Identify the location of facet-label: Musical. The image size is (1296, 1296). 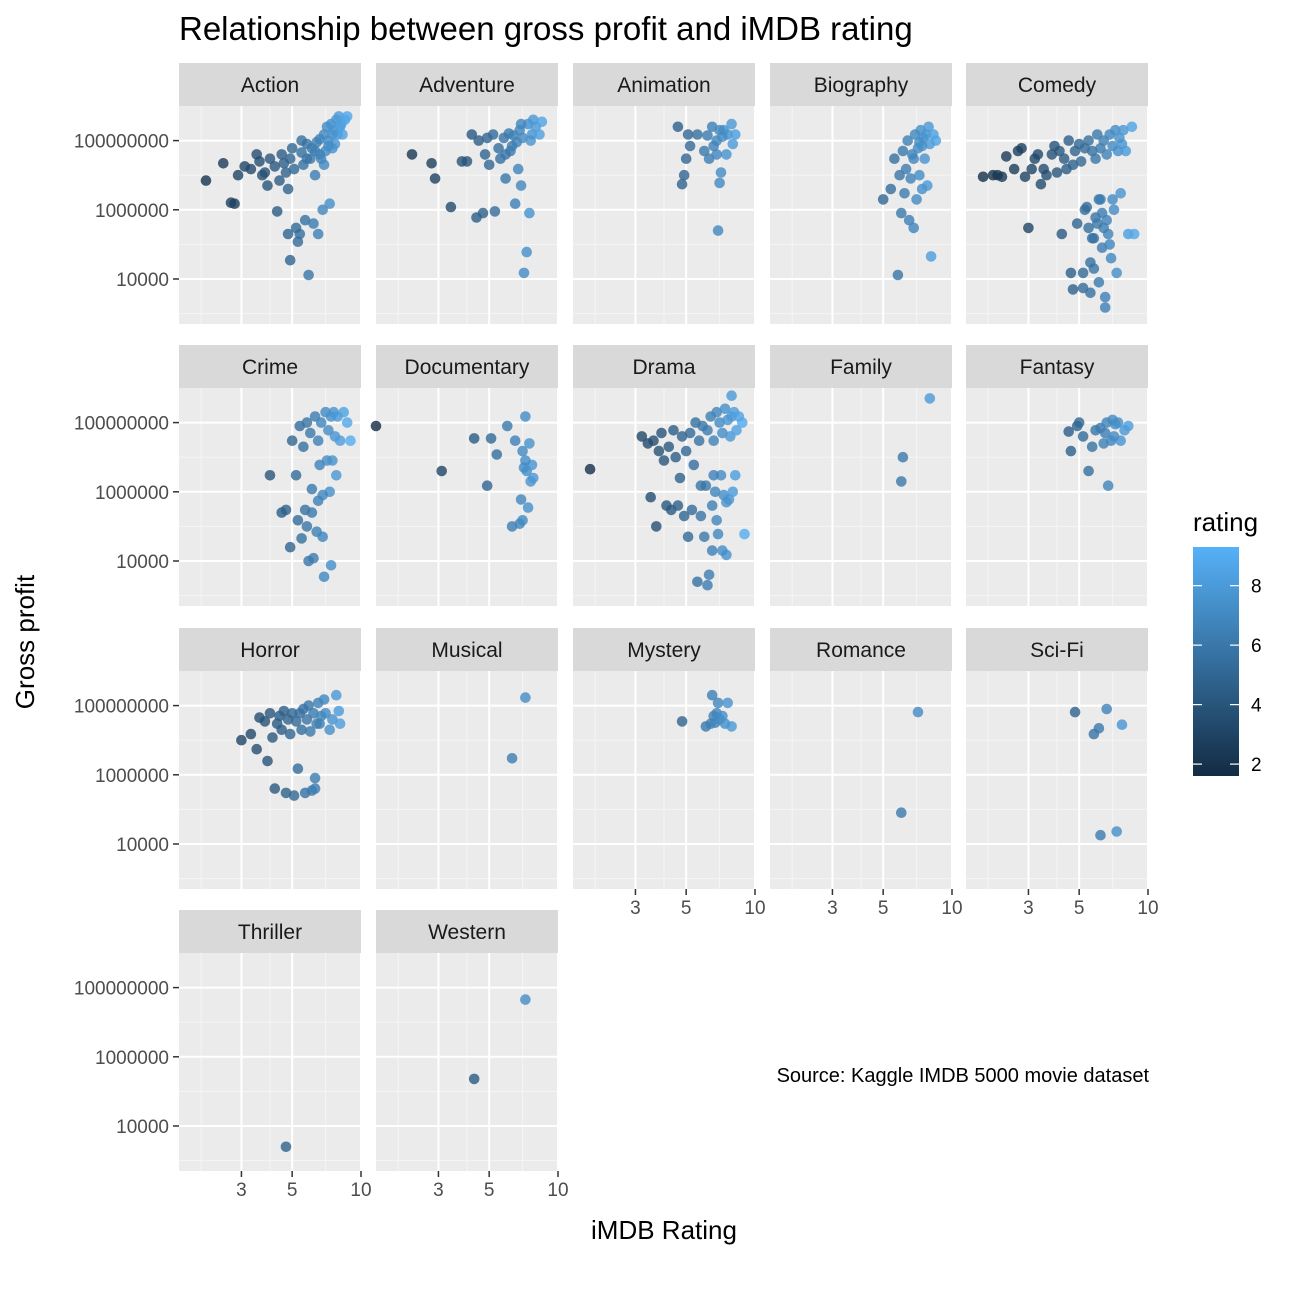
(466, 650).